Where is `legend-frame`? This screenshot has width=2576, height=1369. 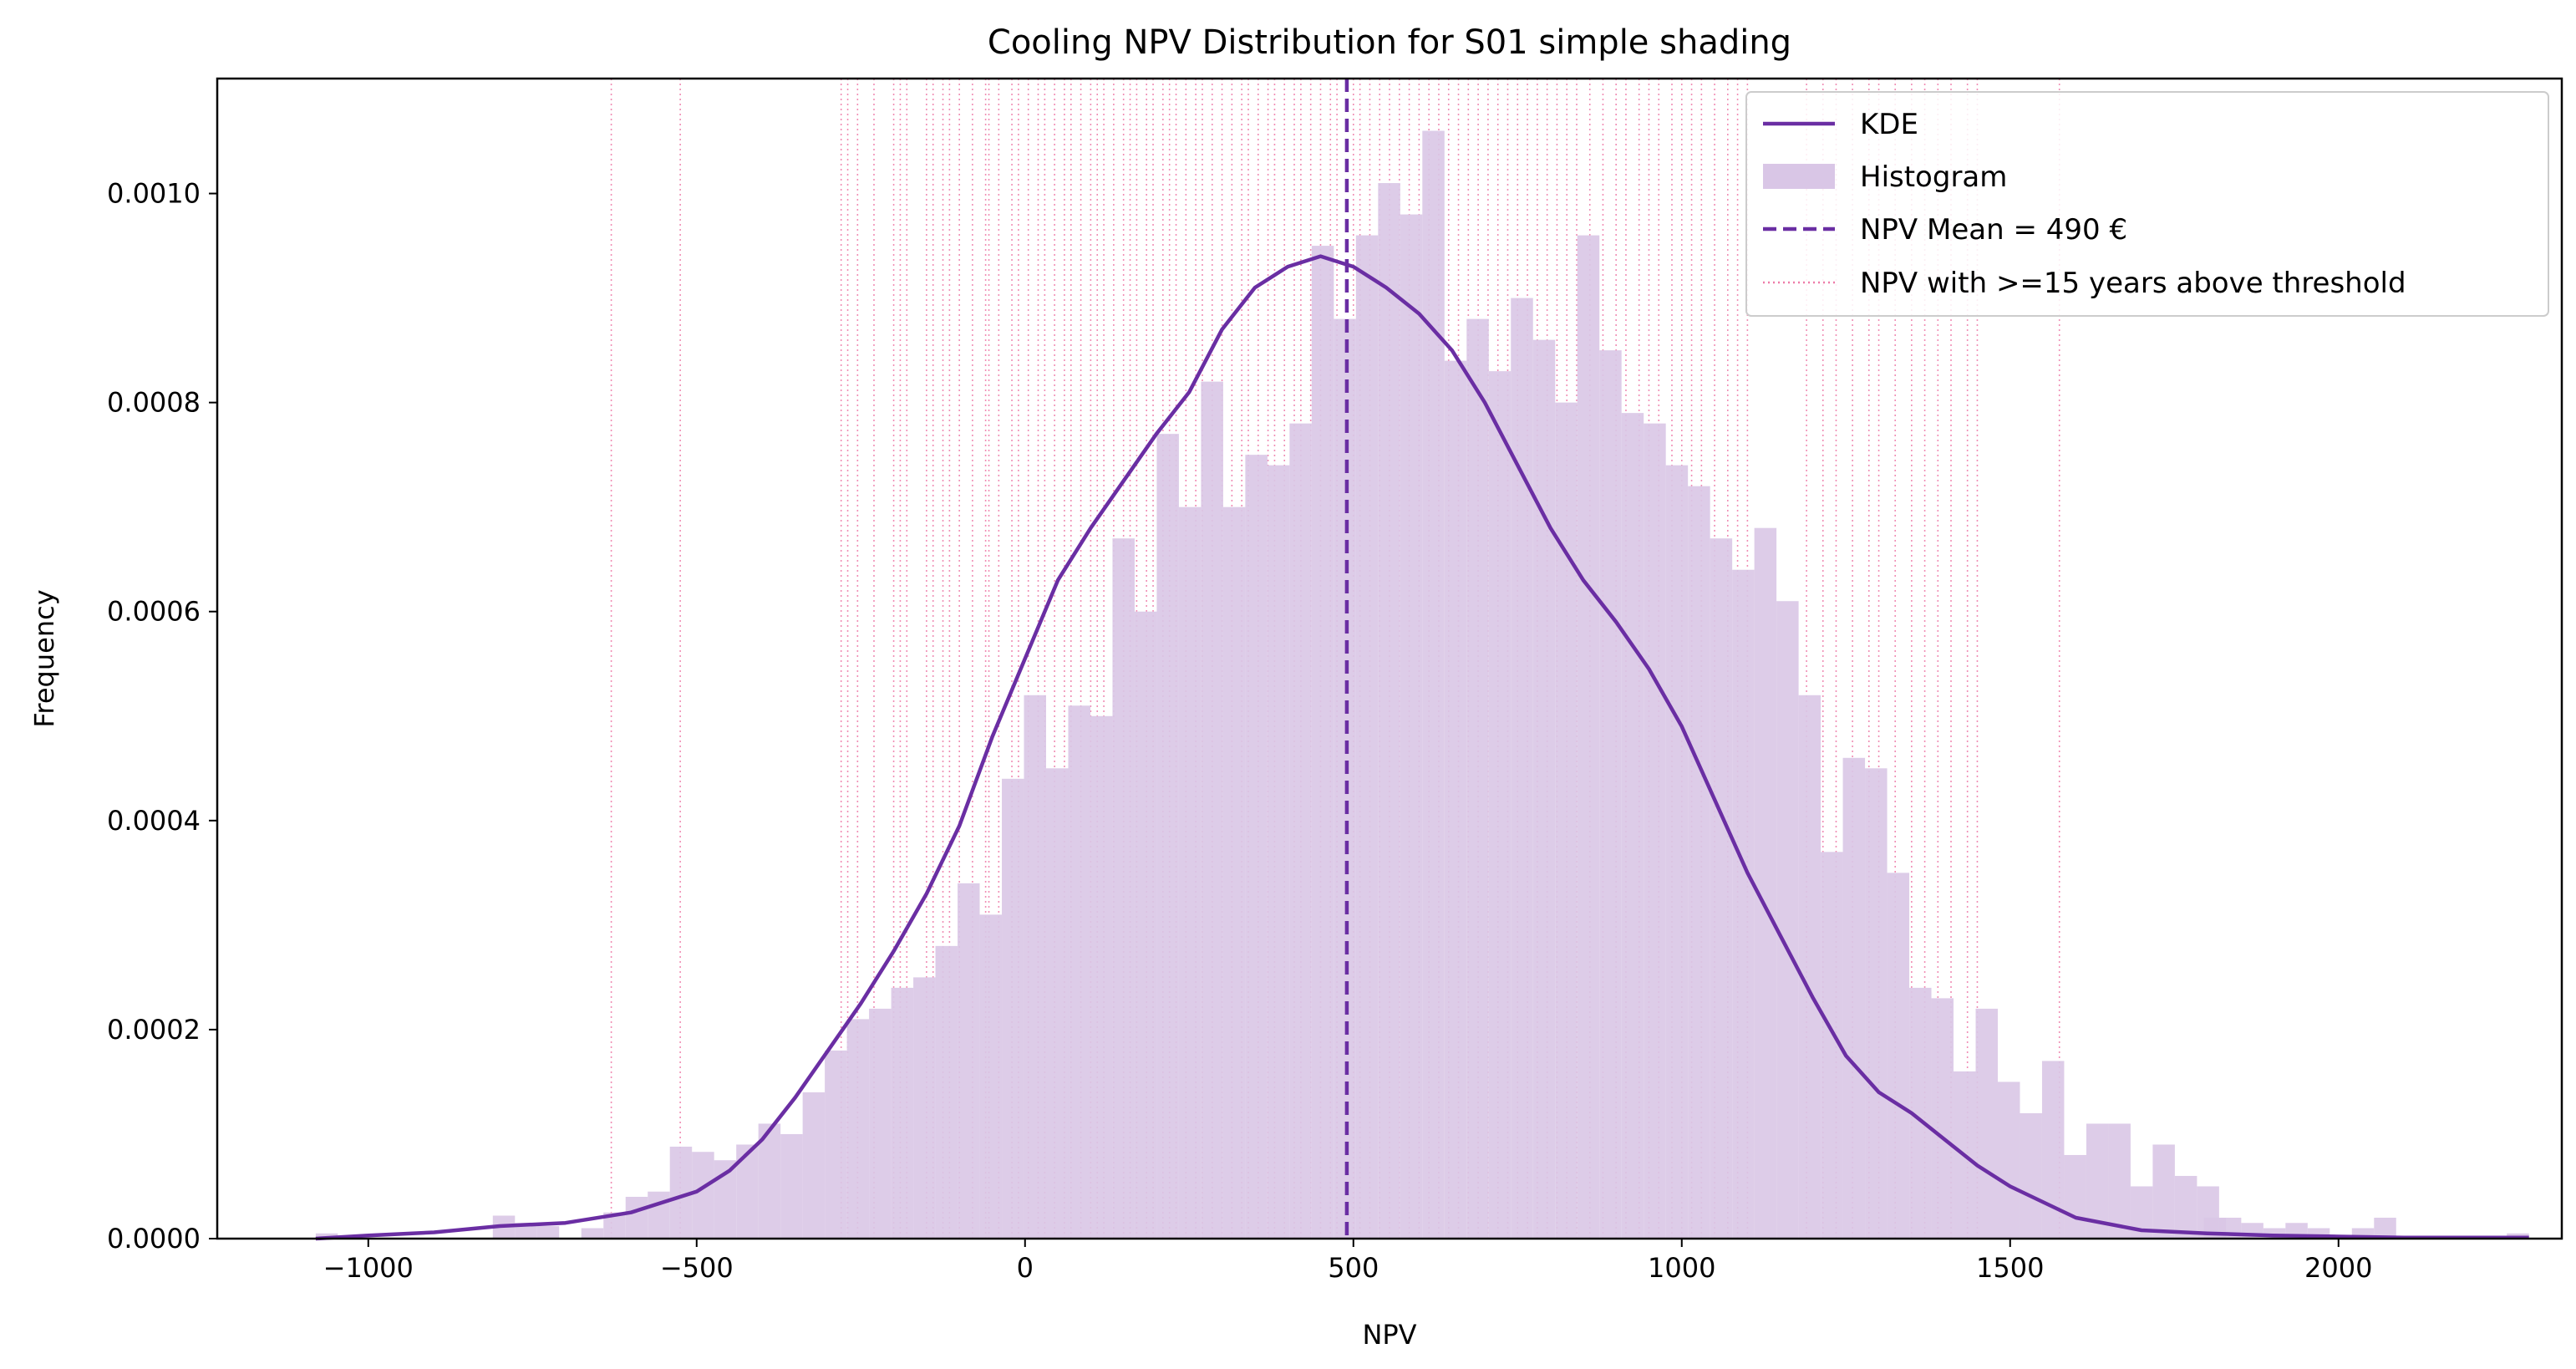
legend-frame is located at coordinates (2147, 204).